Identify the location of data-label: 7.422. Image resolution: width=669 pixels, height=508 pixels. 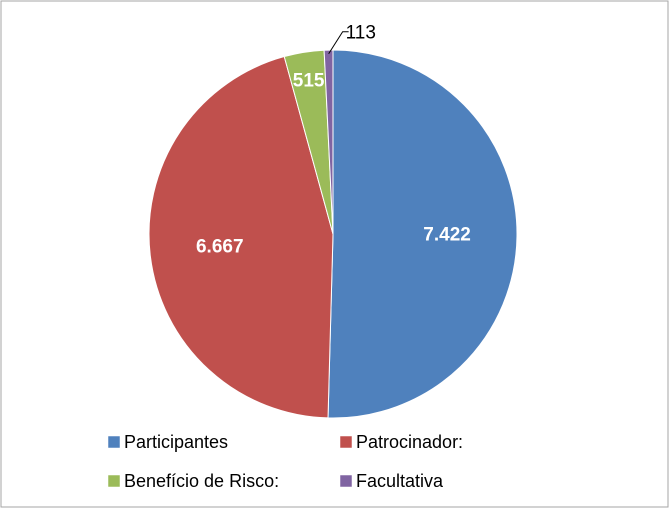
(447, 235).